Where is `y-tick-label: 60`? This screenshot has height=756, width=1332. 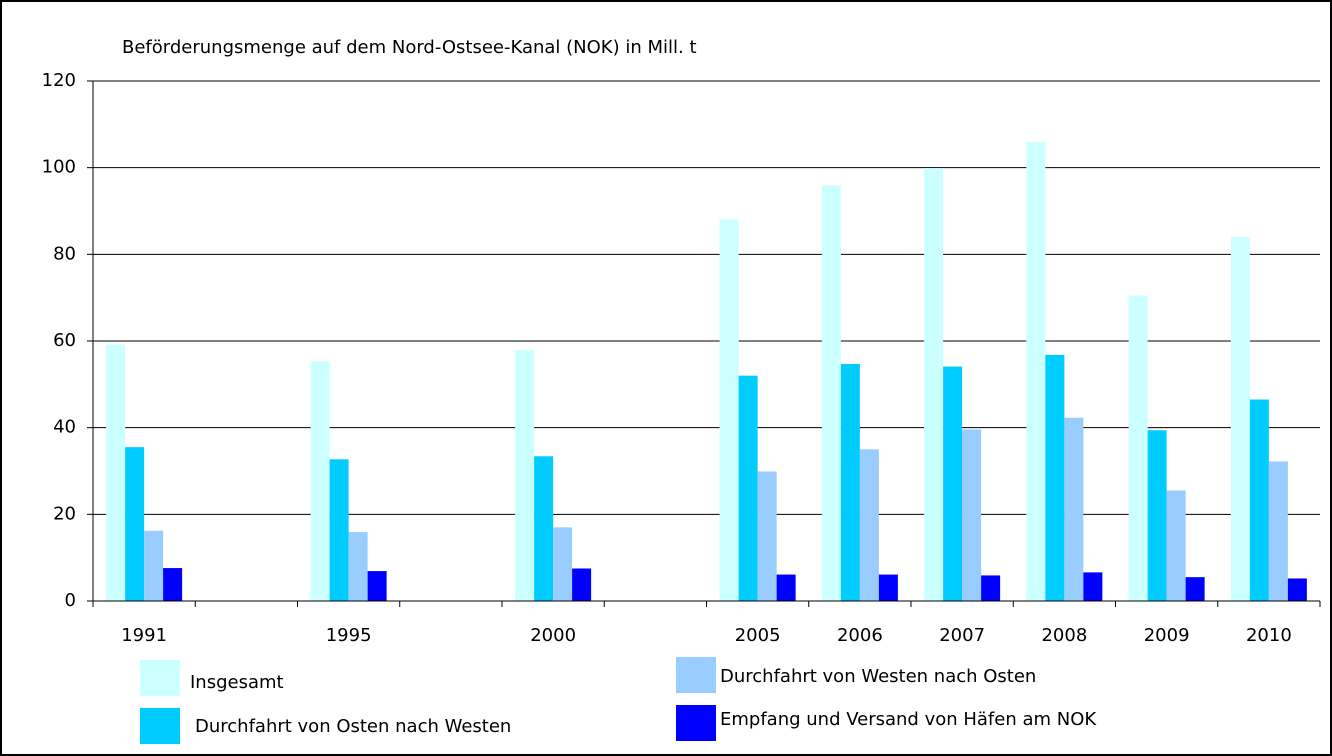
y-tick-label: 60 is located at coordinates (64, 340).